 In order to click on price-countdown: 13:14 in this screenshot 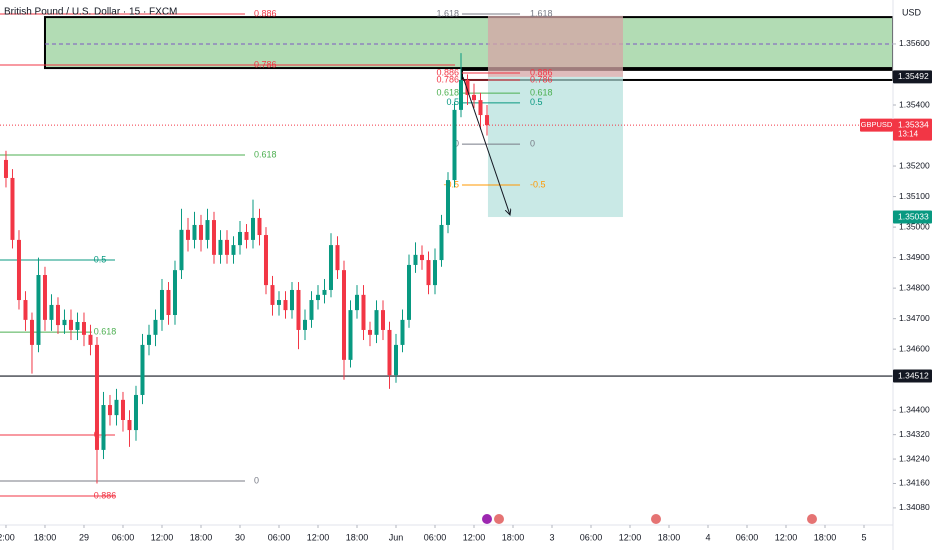, I will do `click(908, 133)`.